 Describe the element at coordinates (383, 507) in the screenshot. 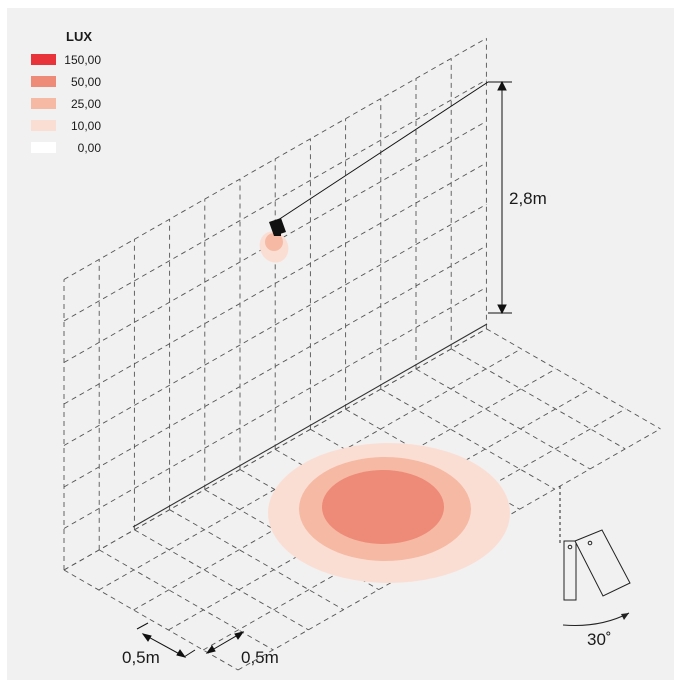

I see `zone-50-lux` at that location.